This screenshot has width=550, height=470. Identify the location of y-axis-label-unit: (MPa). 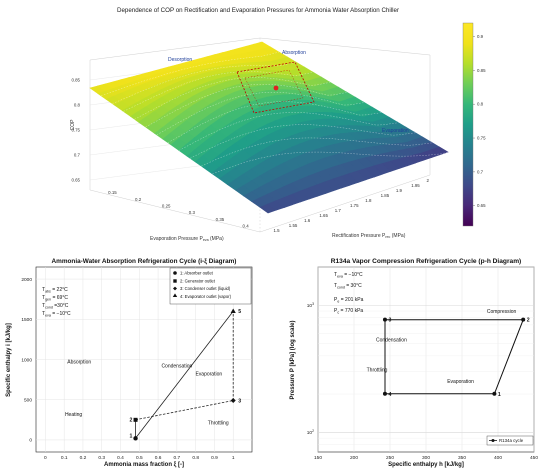
(397, 236).